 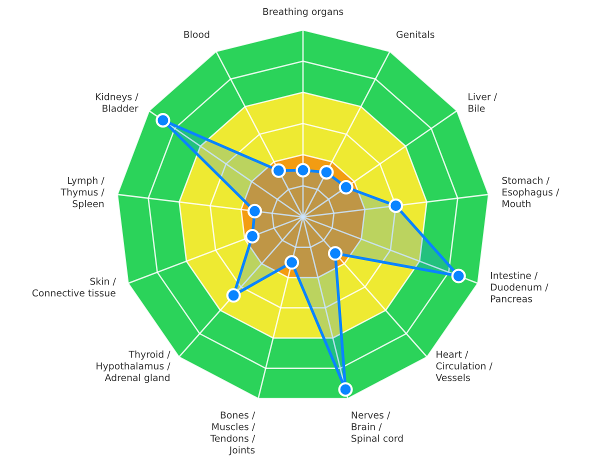 I want to click on spoke-label: Liver / Bile, so click(x=483, y=102).